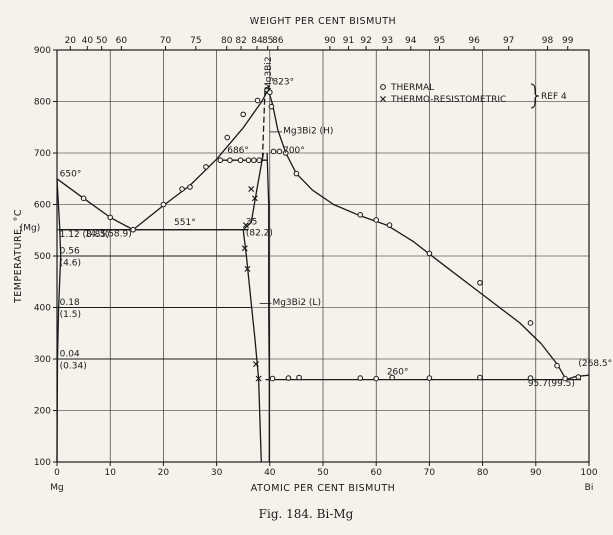  What do you see at coordinates (70, 263) in the screenshot?
I see `annotation-6: (4.6)` at bounding box center [70, 263].